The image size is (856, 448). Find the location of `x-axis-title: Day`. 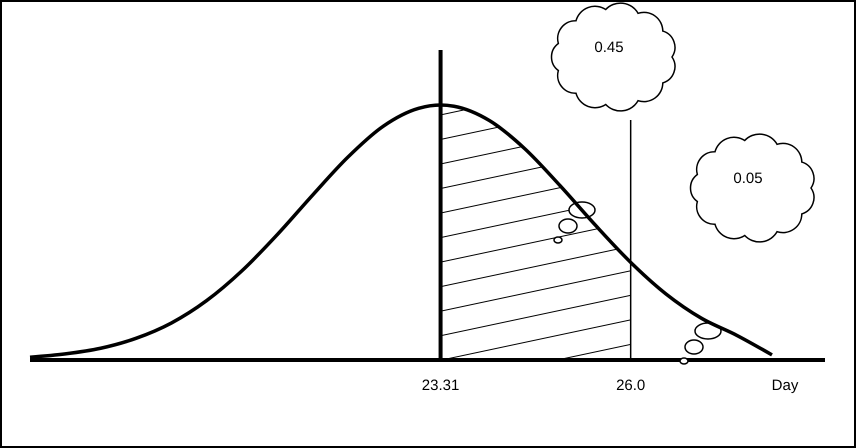

x-axis-title: Day is located at coordinates (785, 385).